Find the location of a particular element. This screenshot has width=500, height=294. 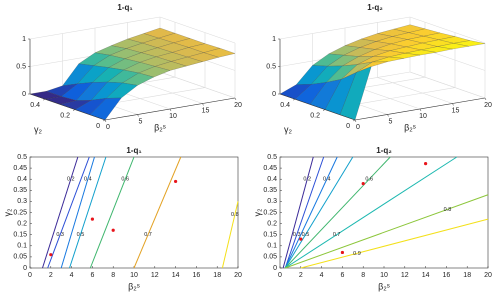

y-tick-label: 0.45 is located at coordinates (20, 168).